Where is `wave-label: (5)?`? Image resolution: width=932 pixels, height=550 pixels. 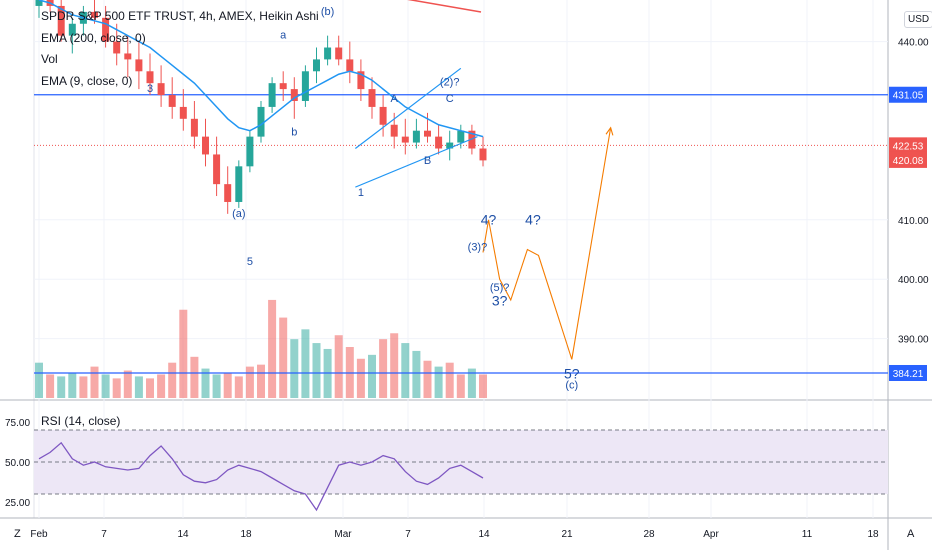 wave-label: (5)? is located at coordinates (500, 288).